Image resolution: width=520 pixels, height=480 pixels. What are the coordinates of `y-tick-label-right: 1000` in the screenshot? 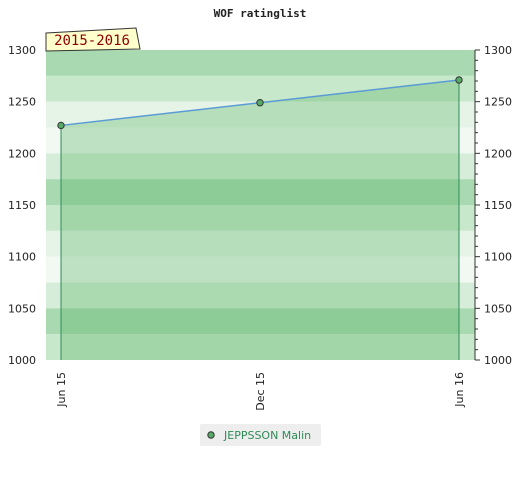 It's located at (498, 360).